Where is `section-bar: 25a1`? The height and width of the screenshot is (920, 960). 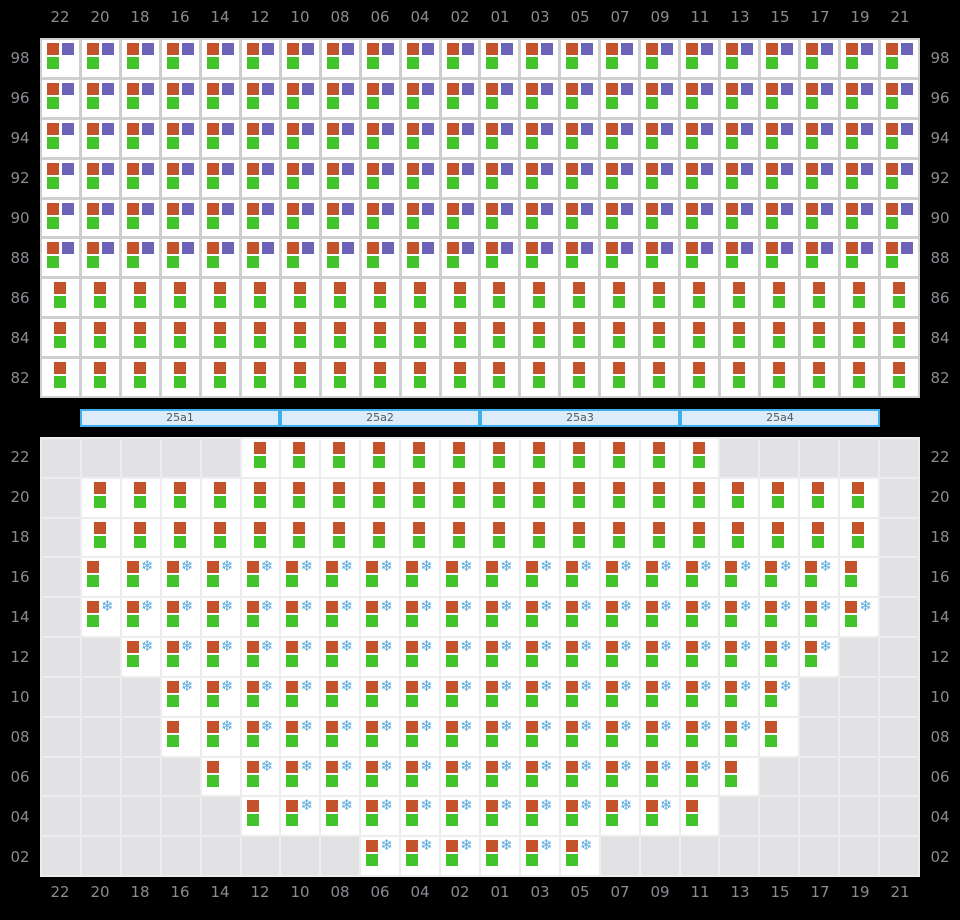
section-bar: 25a1 is located at coordinates (180, 418).